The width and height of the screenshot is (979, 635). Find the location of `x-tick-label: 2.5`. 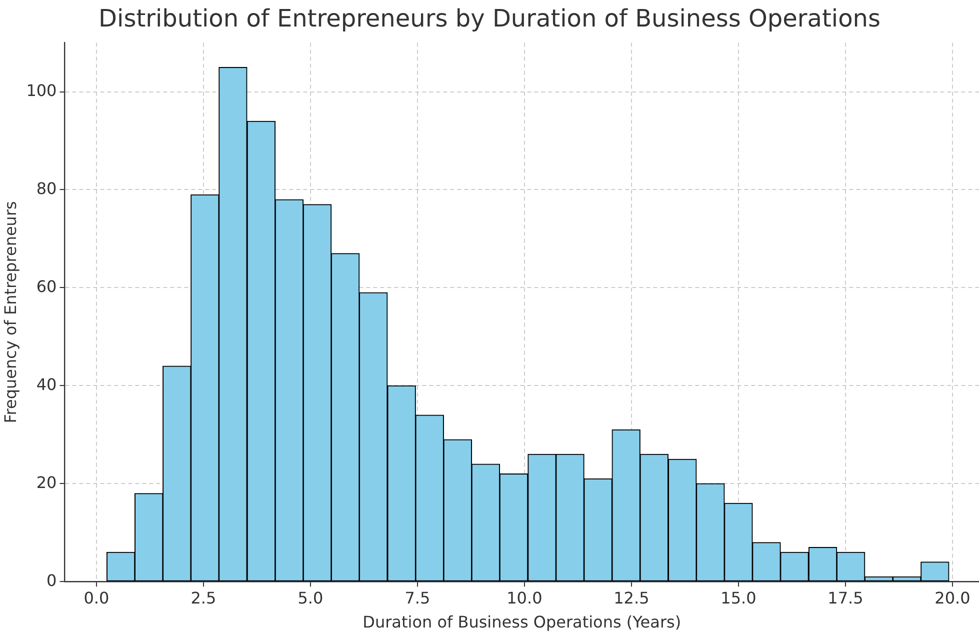

x-tick-label: 2.5 is located at coordinates (203, 598).